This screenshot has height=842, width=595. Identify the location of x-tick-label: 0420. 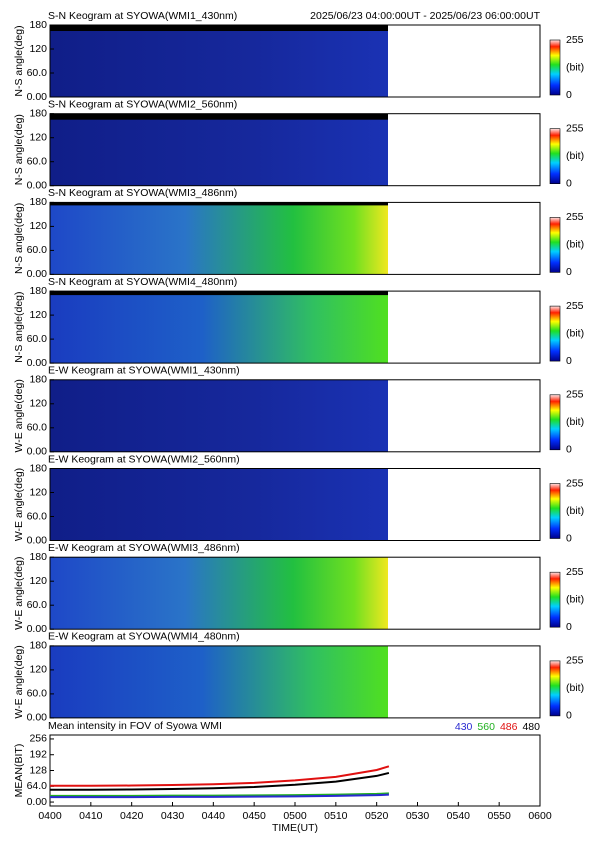
(132, 816).